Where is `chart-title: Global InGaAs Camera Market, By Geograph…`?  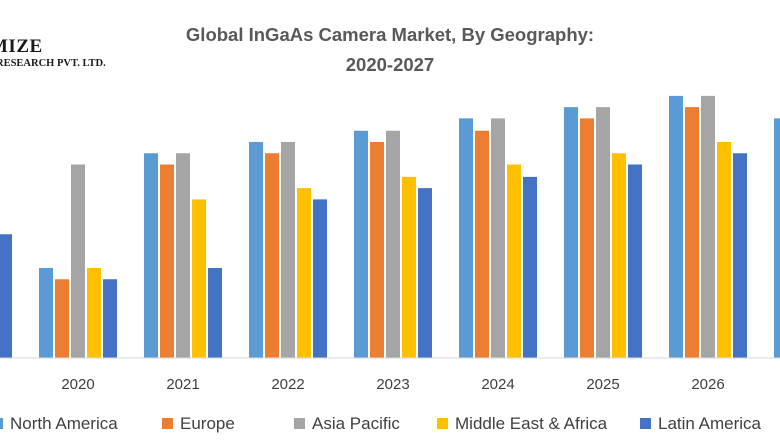
chart-title: Global InGaAs Camera Market, By Geograph… is located at coordinates (390, 50).